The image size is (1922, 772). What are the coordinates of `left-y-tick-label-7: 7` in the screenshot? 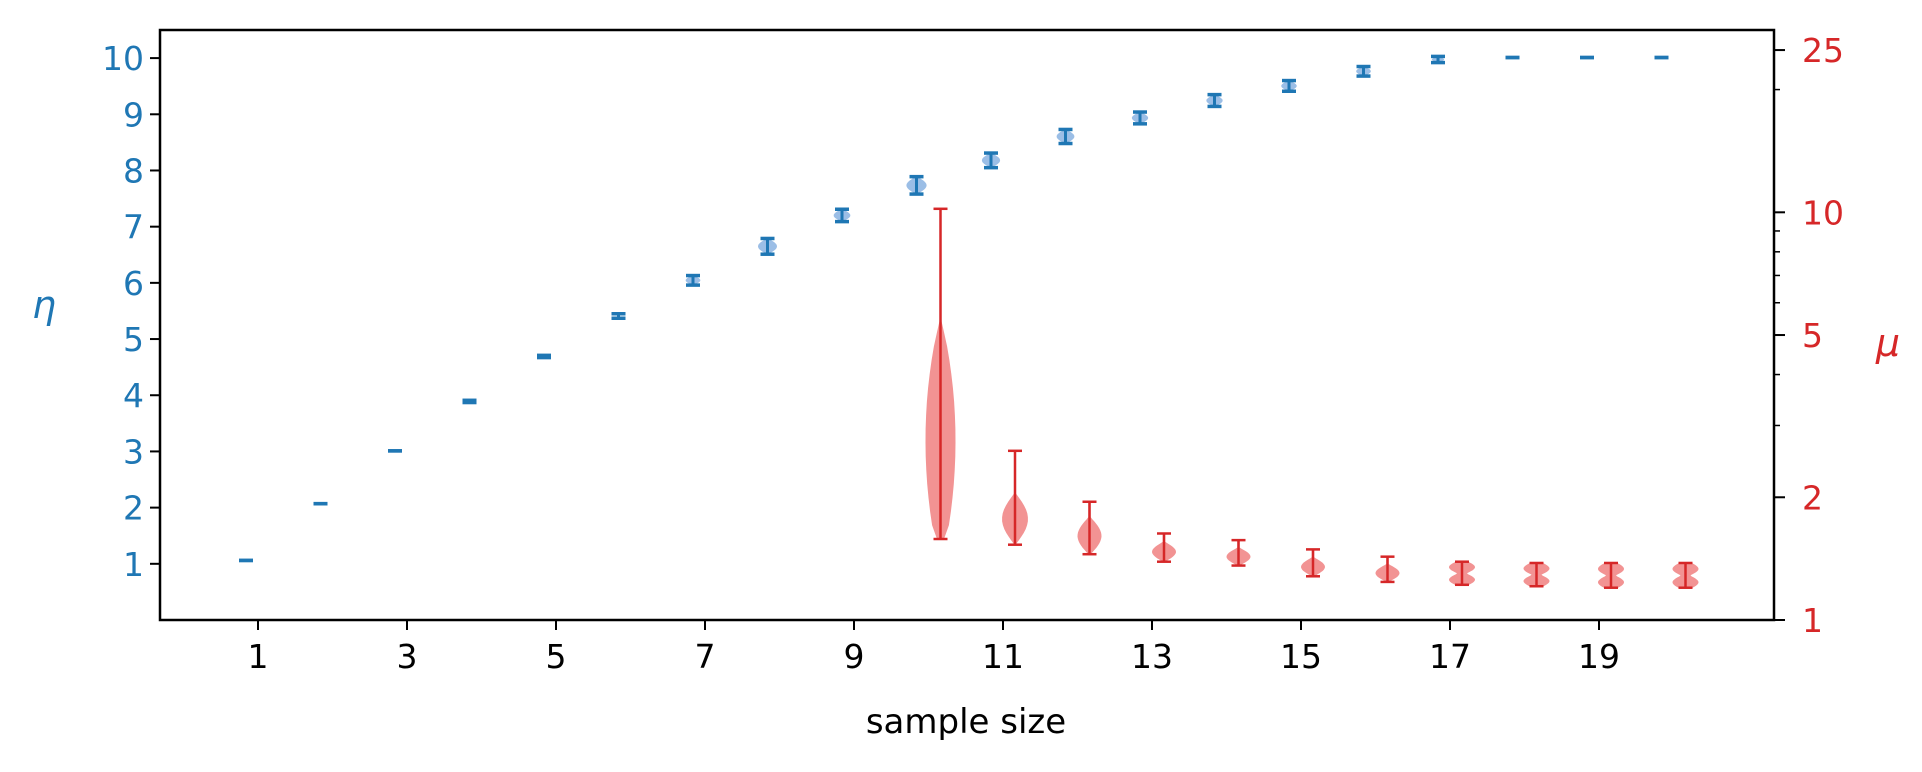 It's located at (133, 227).